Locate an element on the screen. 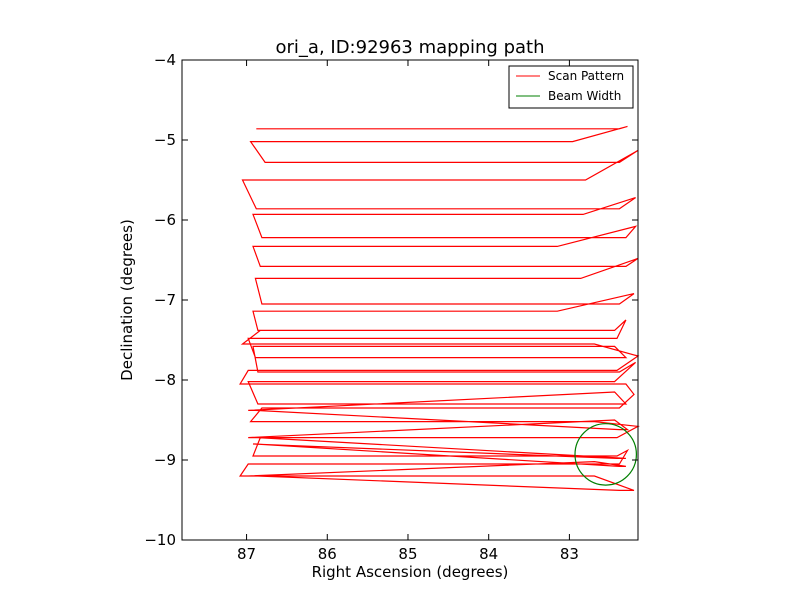 The image size is (800, 600). legend-label-scan: Scan Pattern is located at coordinates (586, 76).